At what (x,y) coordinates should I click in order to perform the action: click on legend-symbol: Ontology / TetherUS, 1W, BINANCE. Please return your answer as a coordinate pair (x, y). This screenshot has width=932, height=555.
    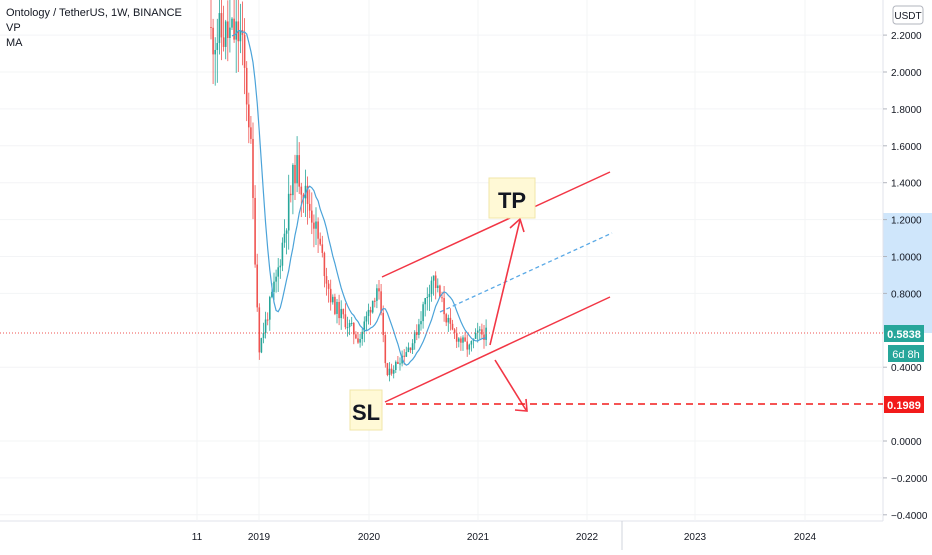
    Looking at the image, I should click on (94, 13).